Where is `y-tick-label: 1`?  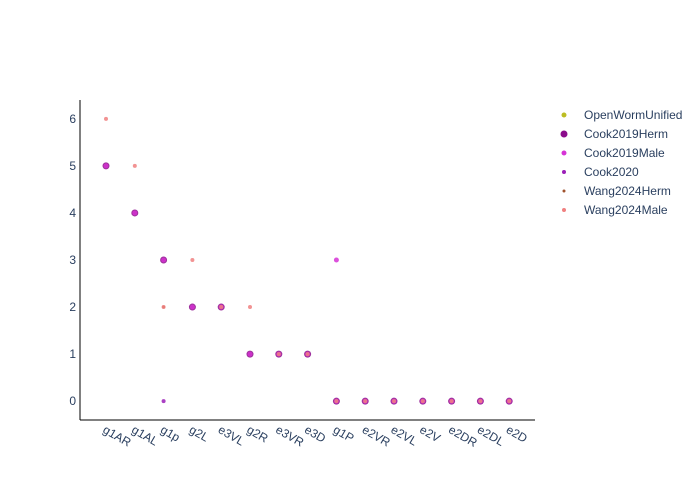
y-tick-label: 1 is located at coordinates (72, 354).